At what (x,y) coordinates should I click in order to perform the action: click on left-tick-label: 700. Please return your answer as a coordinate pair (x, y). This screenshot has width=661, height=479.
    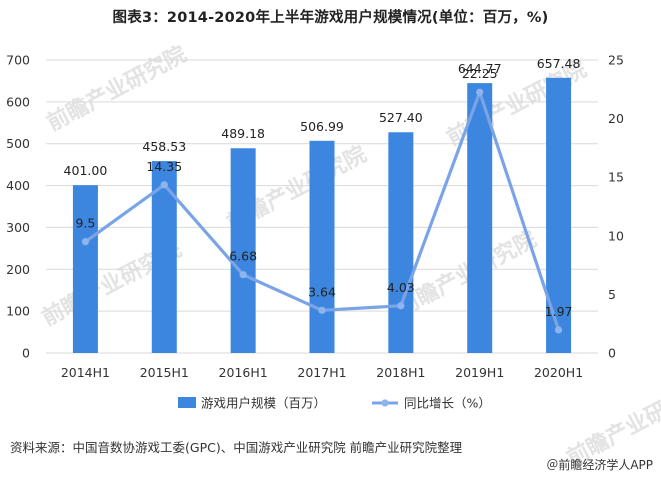
    Looking at the image, I should click on (18, 60).